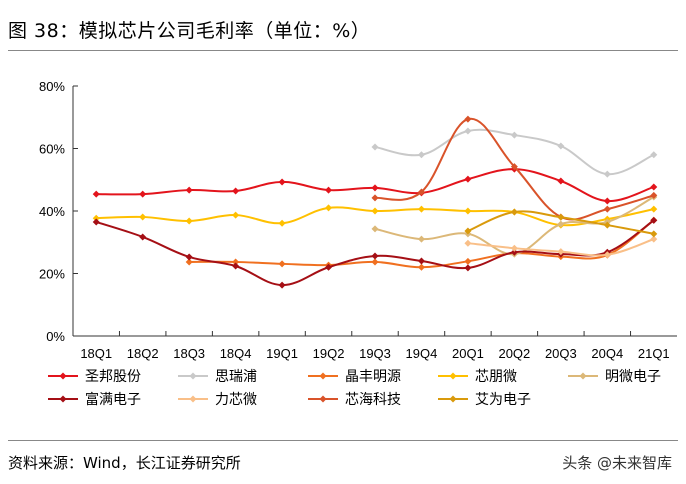  I want to click on legend-label: 明微电子, so click(633, 377).